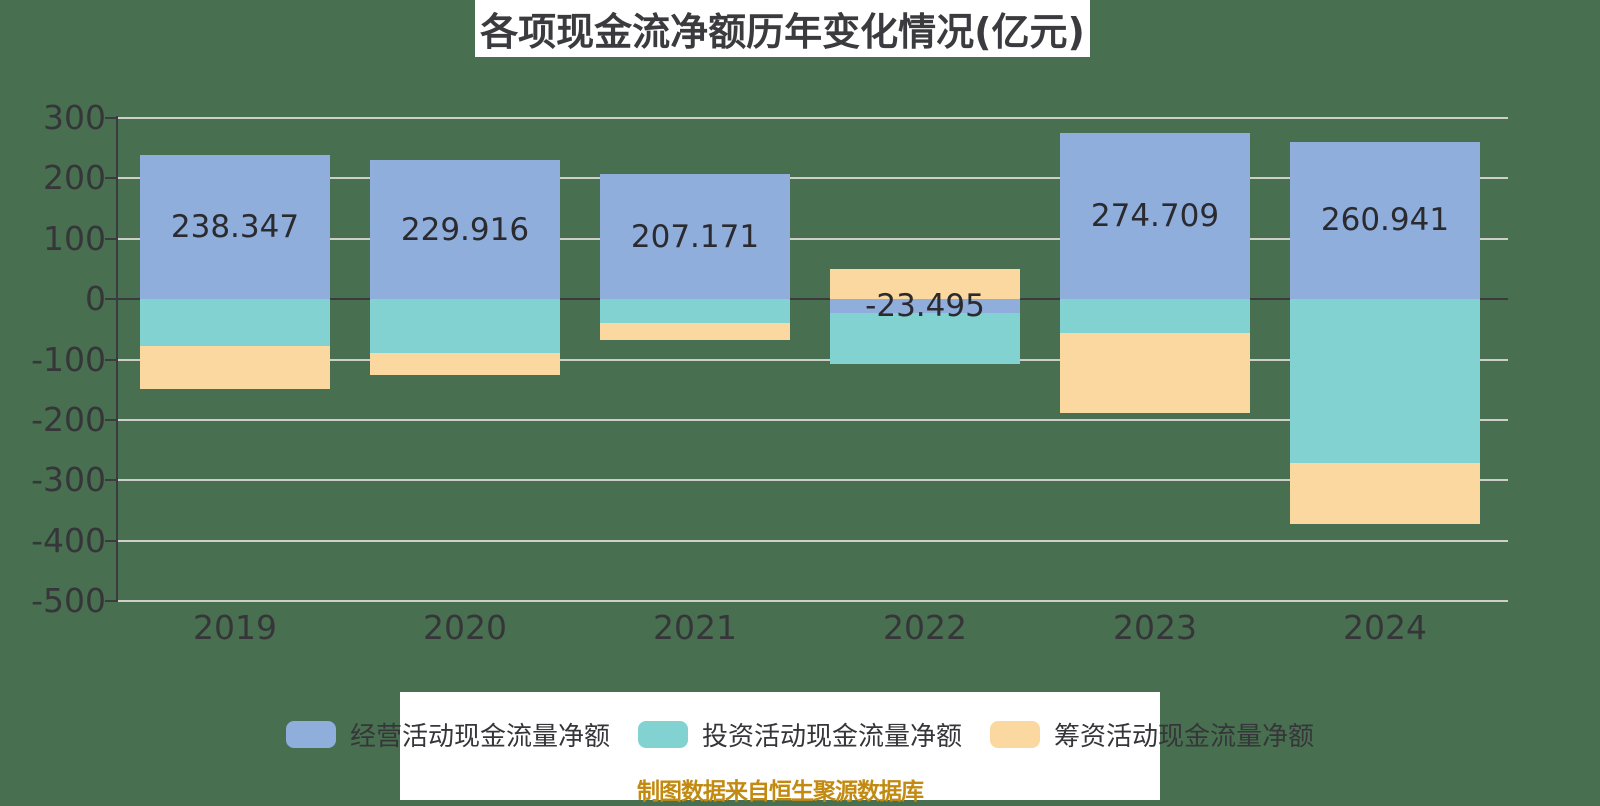 This screenshot has height=806, width=1600. Describe the element at coordinates (1155, 373) in the screenshot. I see `bar-segment-financing-2023` at that location.